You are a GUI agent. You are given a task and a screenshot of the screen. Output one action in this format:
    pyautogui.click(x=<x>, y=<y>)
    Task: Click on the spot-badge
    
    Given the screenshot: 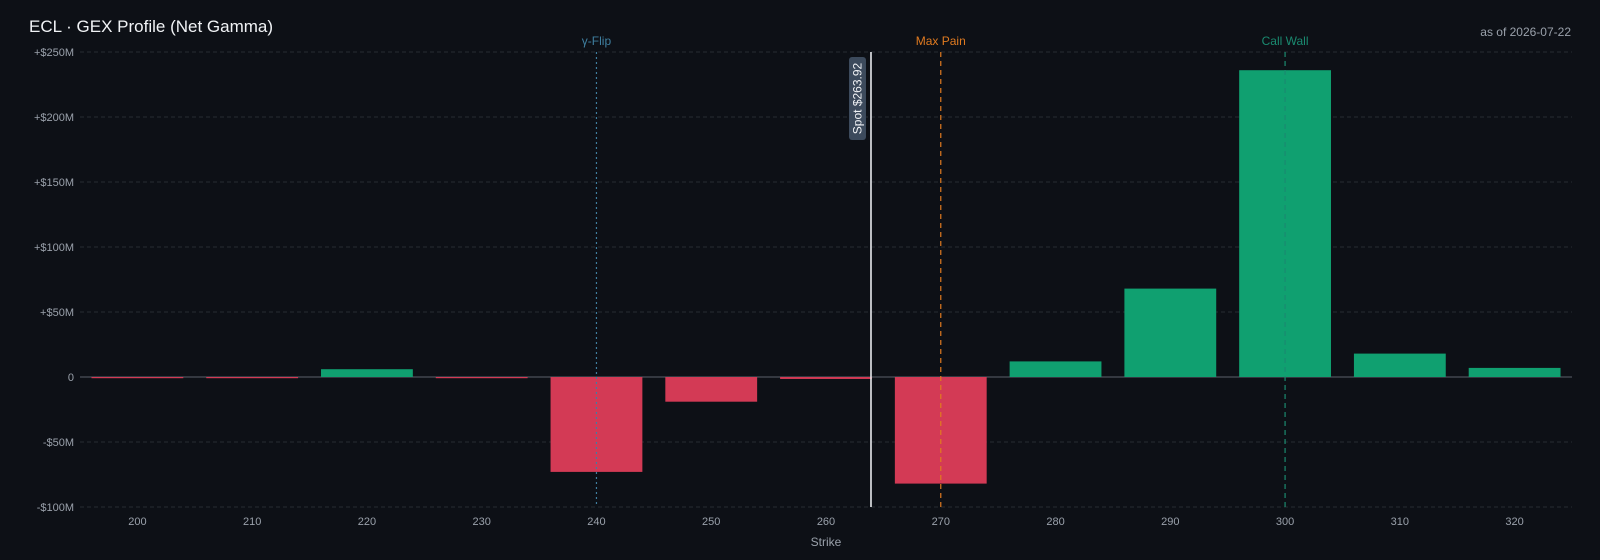 What is the action you would take?
    pyautogui.click(x=857, y=98)
    